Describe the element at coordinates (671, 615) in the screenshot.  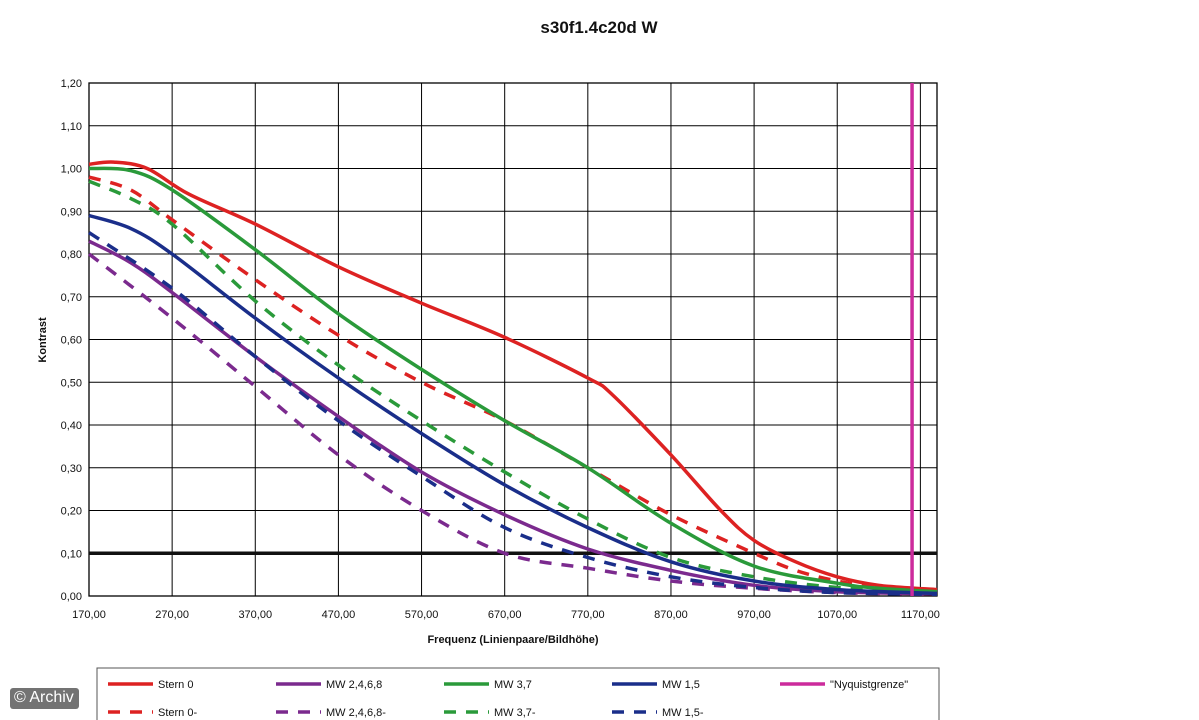
I see `x-tick-label: 870,00` at that location.